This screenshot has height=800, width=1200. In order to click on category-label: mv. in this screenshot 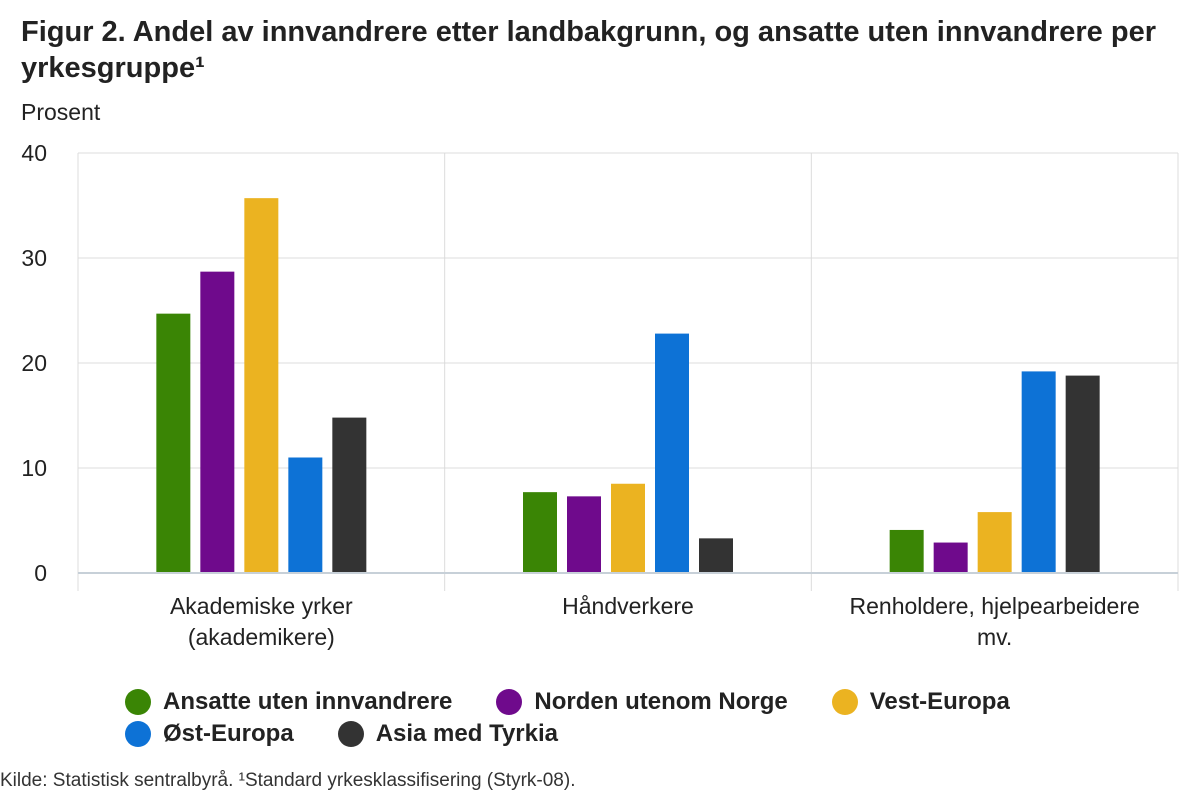, I will do `click(994, 637)`.